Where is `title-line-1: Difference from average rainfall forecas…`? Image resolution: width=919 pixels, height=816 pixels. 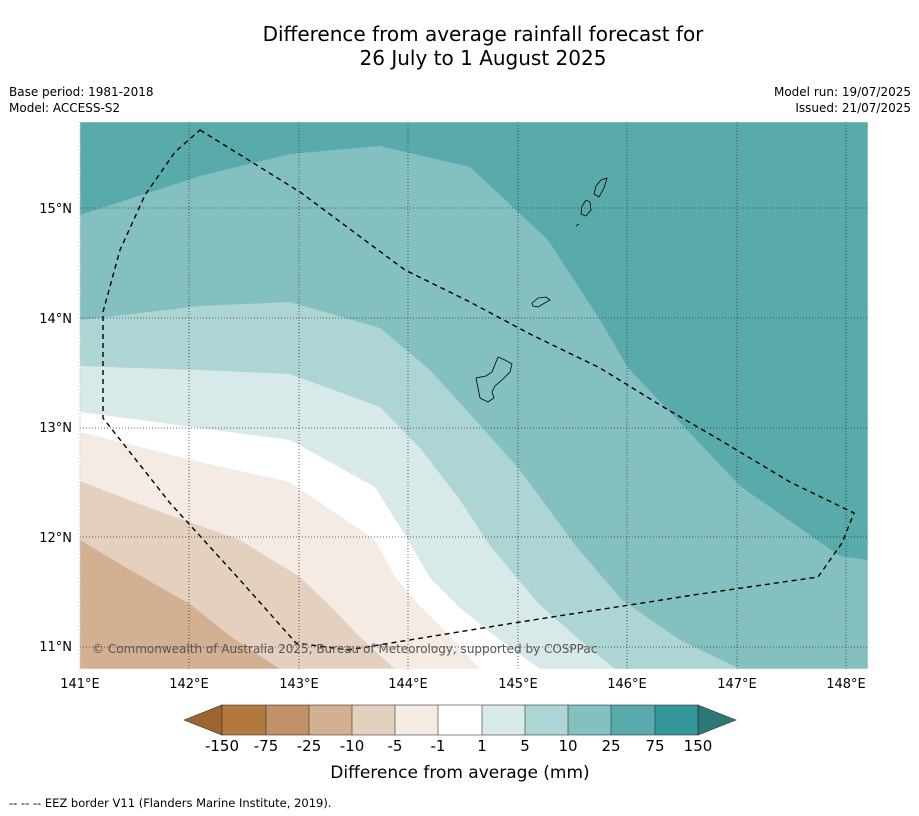
title-line-1: Difference from average rainfall forecas… is located at coordinates (483, 34).